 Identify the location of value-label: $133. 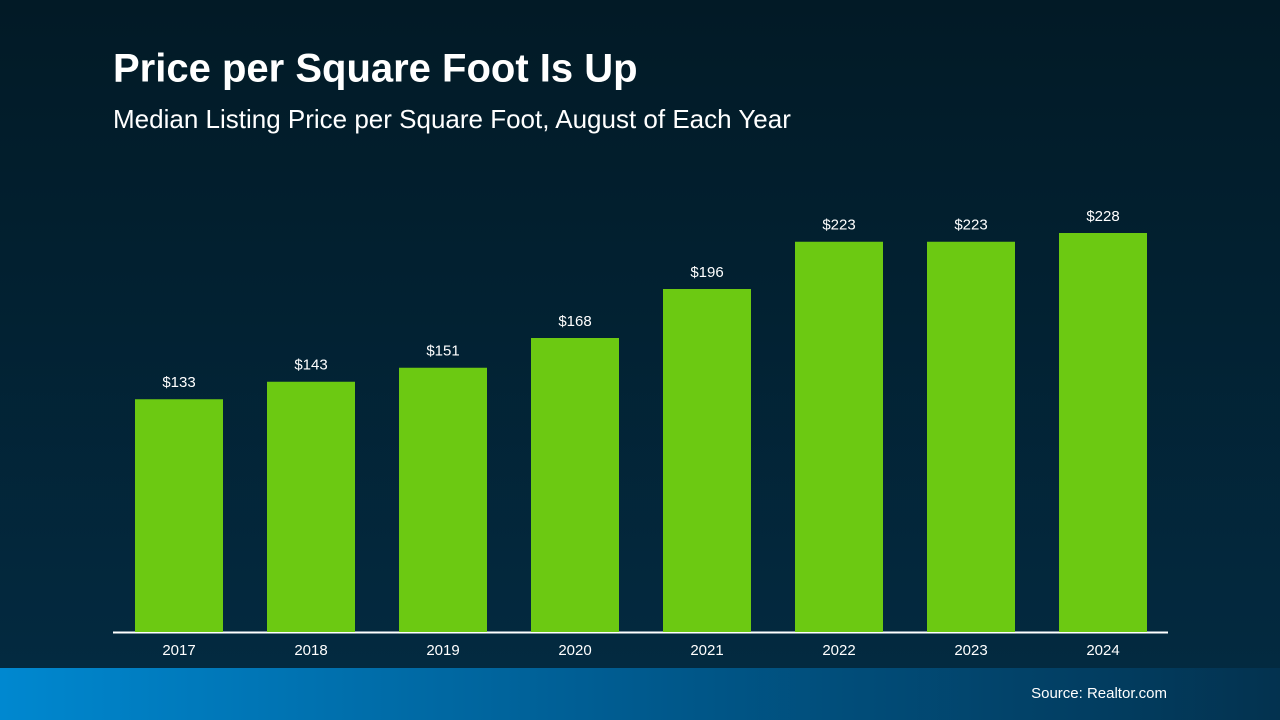
(178, 382).